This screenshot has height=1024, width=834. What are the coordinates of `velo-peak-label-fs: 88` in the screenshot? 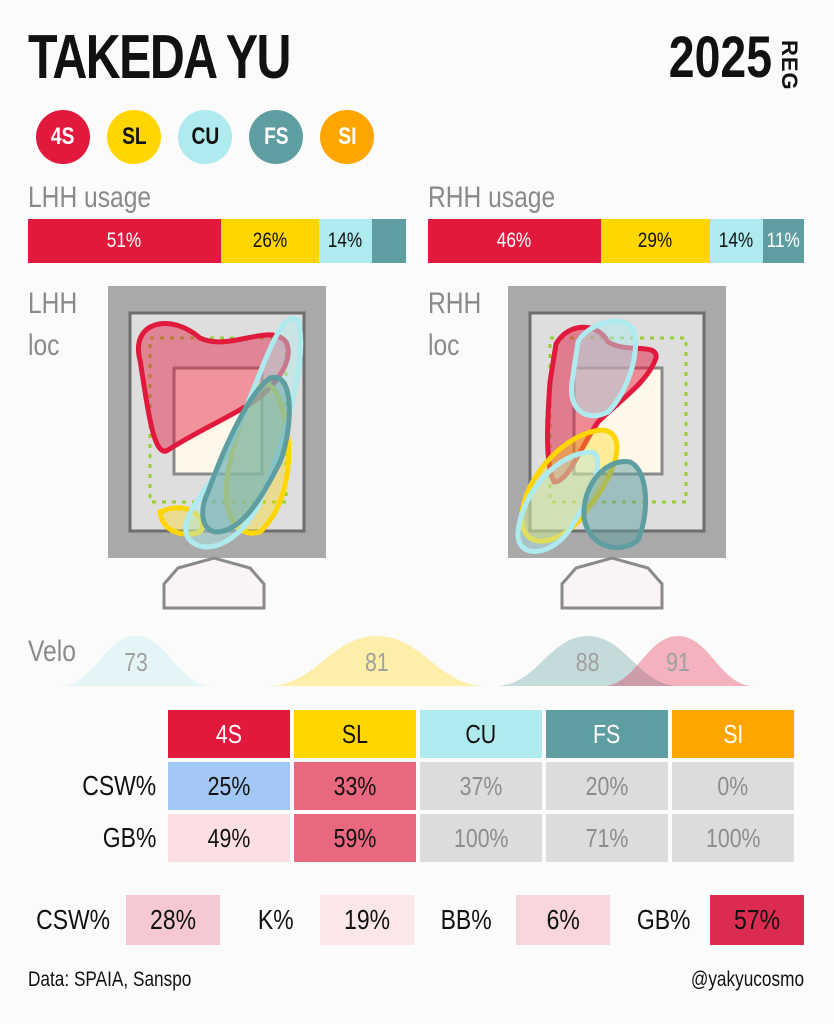 It's located at (588, 663).